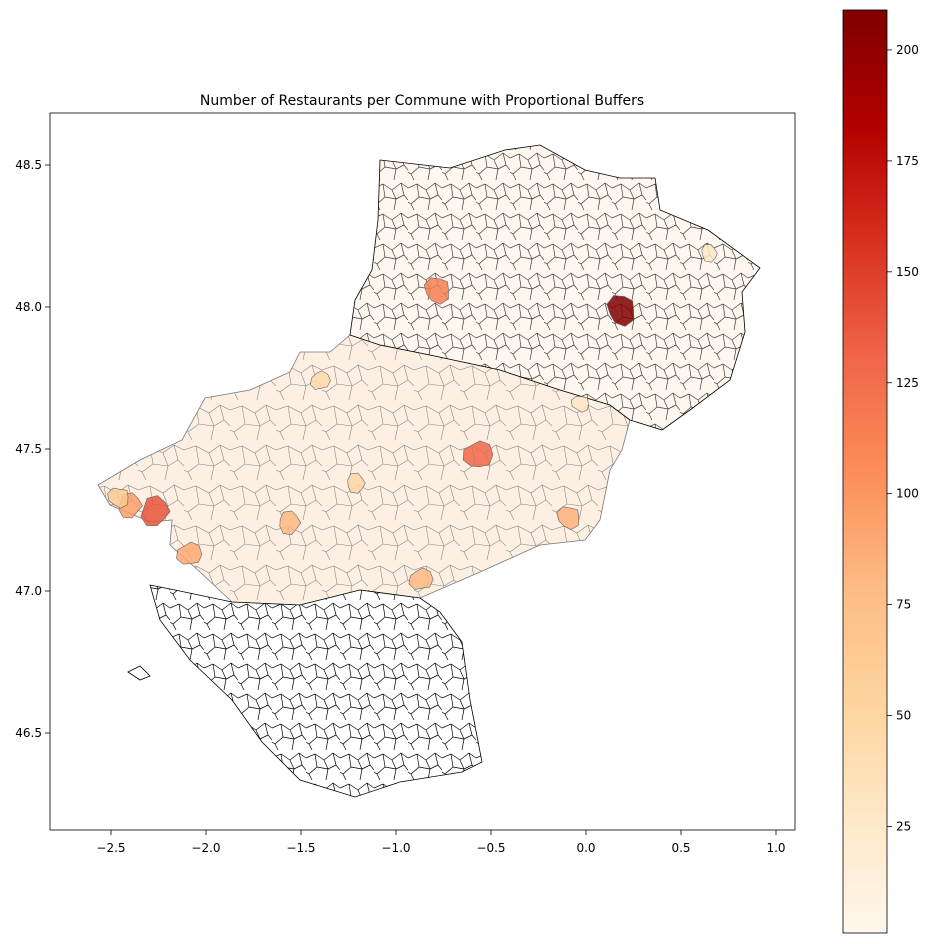  I want to click on x-tick-label: −0.5, so click(490, 848).